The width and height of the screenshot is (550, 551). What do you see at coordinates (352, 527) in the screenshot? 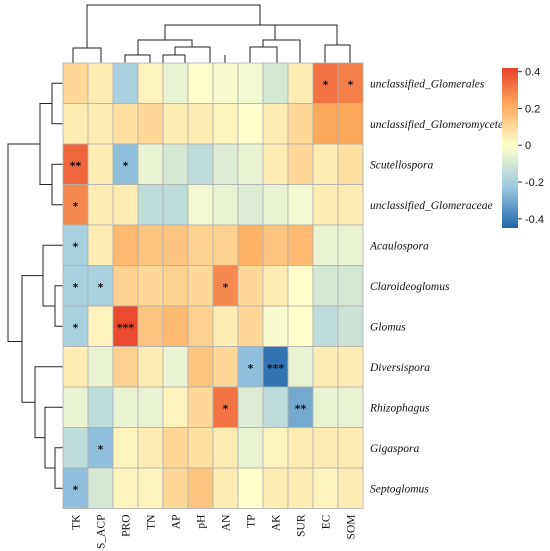
I see `column-label: SOM` at bounding box center [352, 527].